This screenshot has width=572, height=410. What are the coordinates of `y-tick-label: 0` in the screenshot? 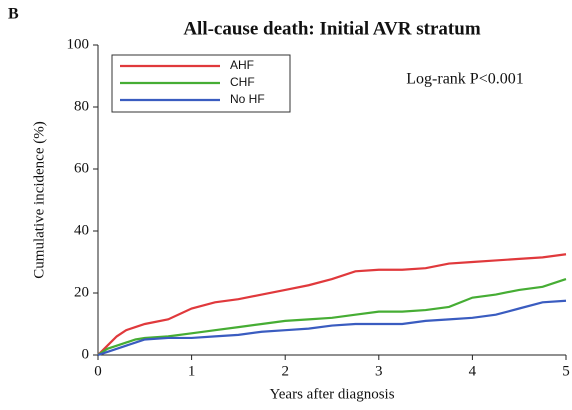 It's located at (86, 354).